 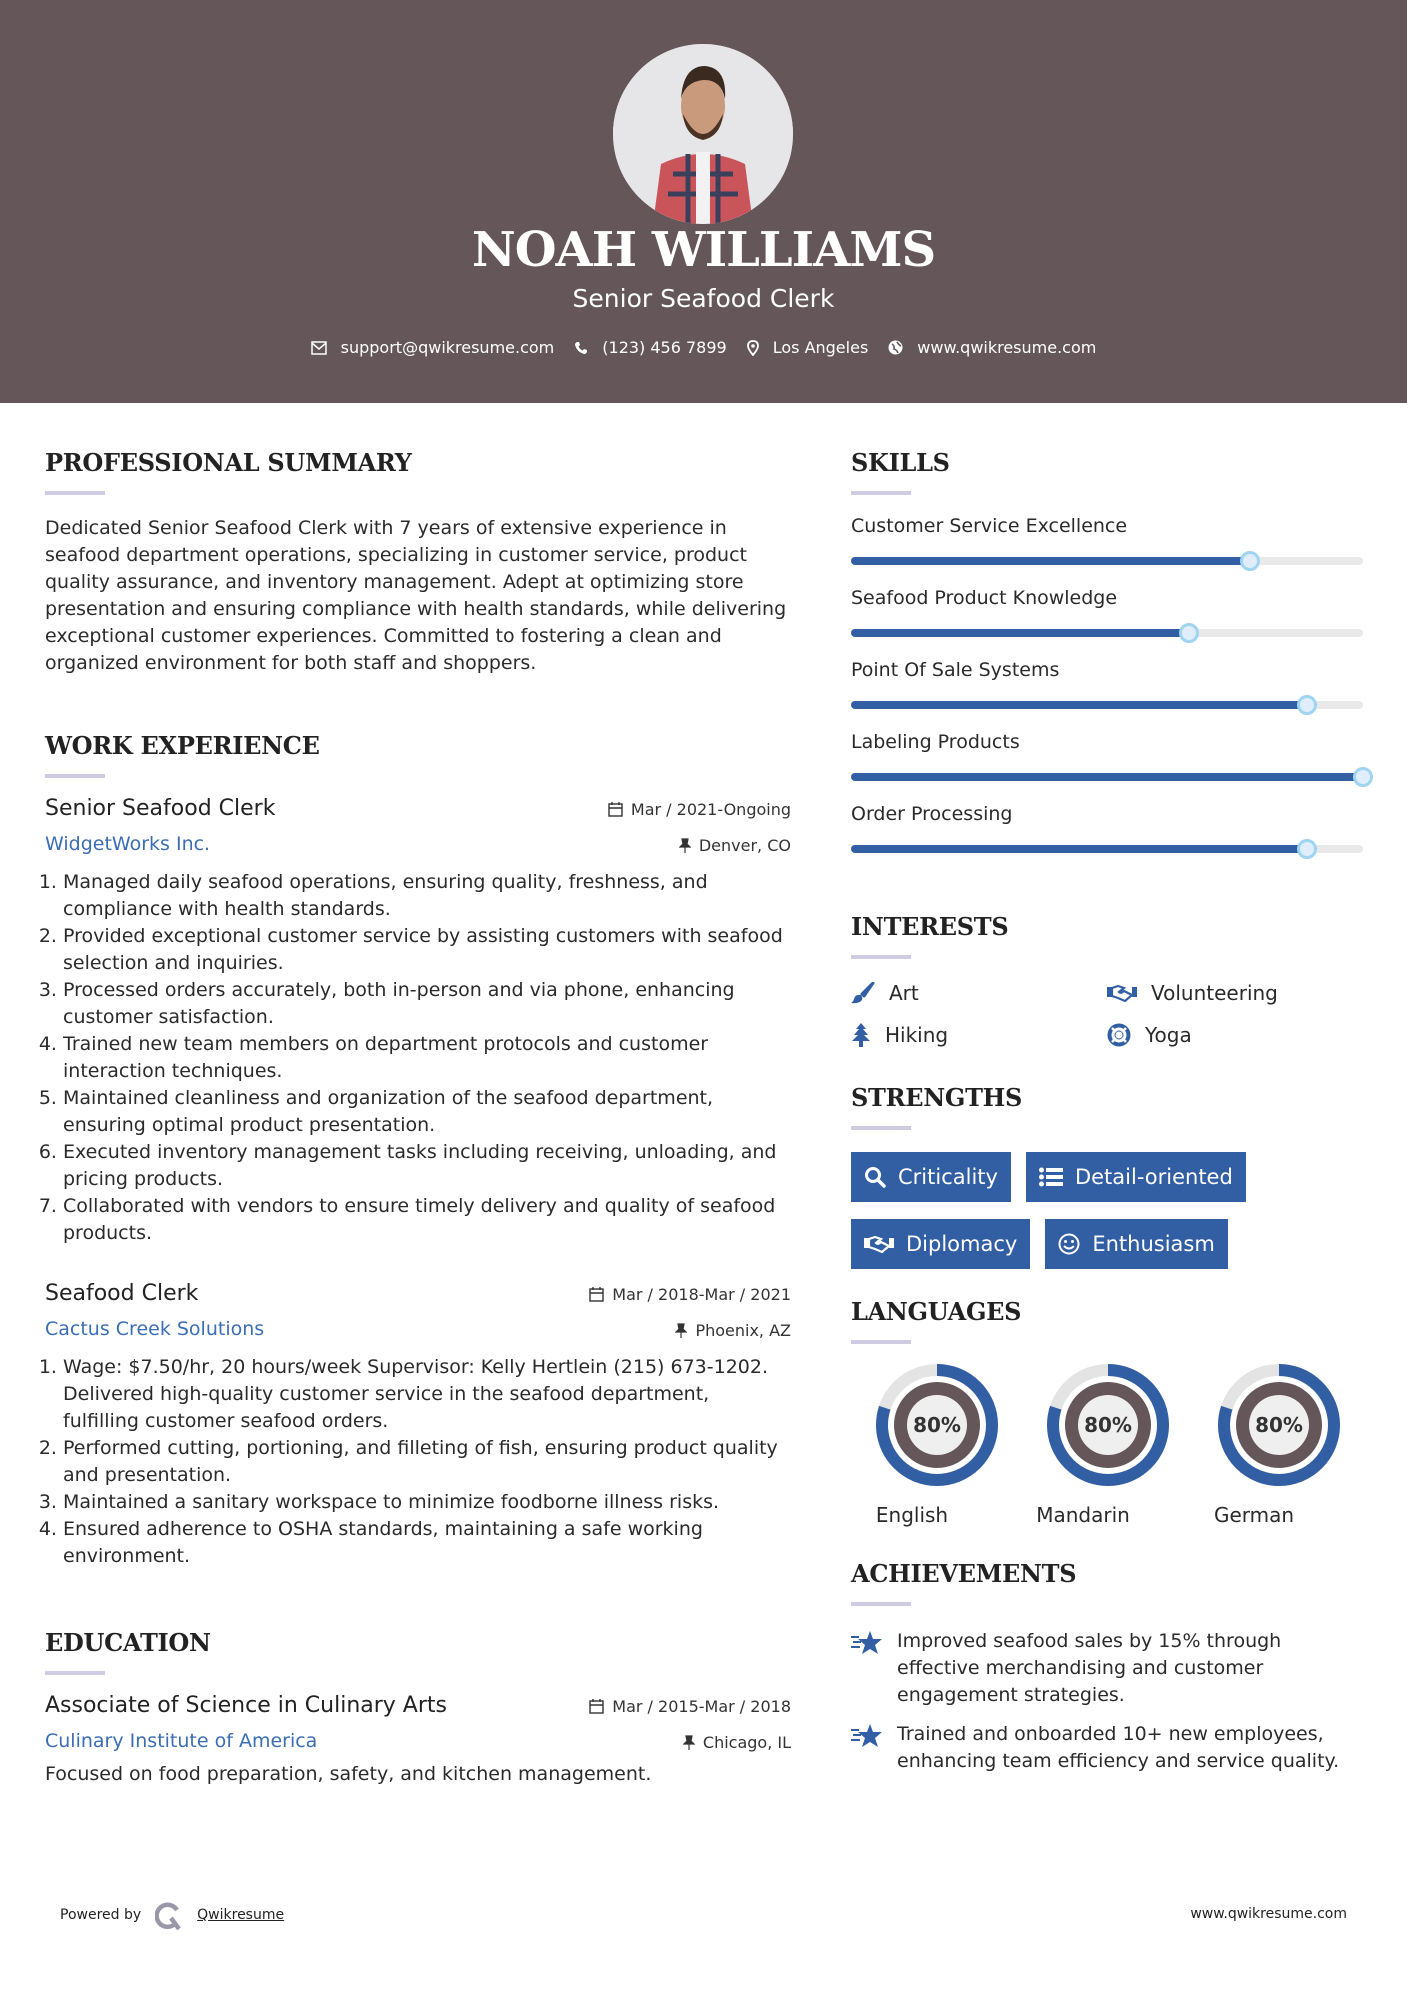 I want to click on contact-phone: (123) 456 7899, so click(x=650, y=347).